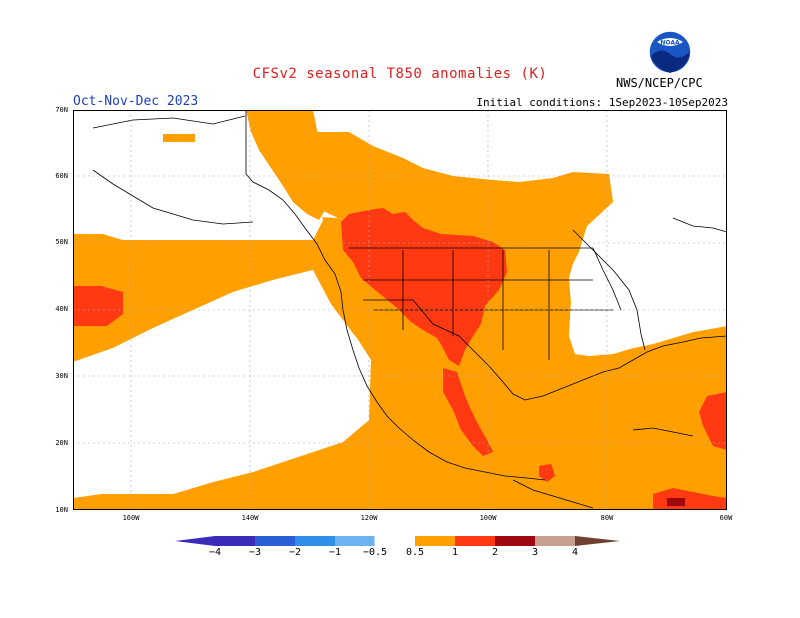  Describe the element at coordinates (670, 43) in the screenshot. I see `logo-text: NOAA` at that location.